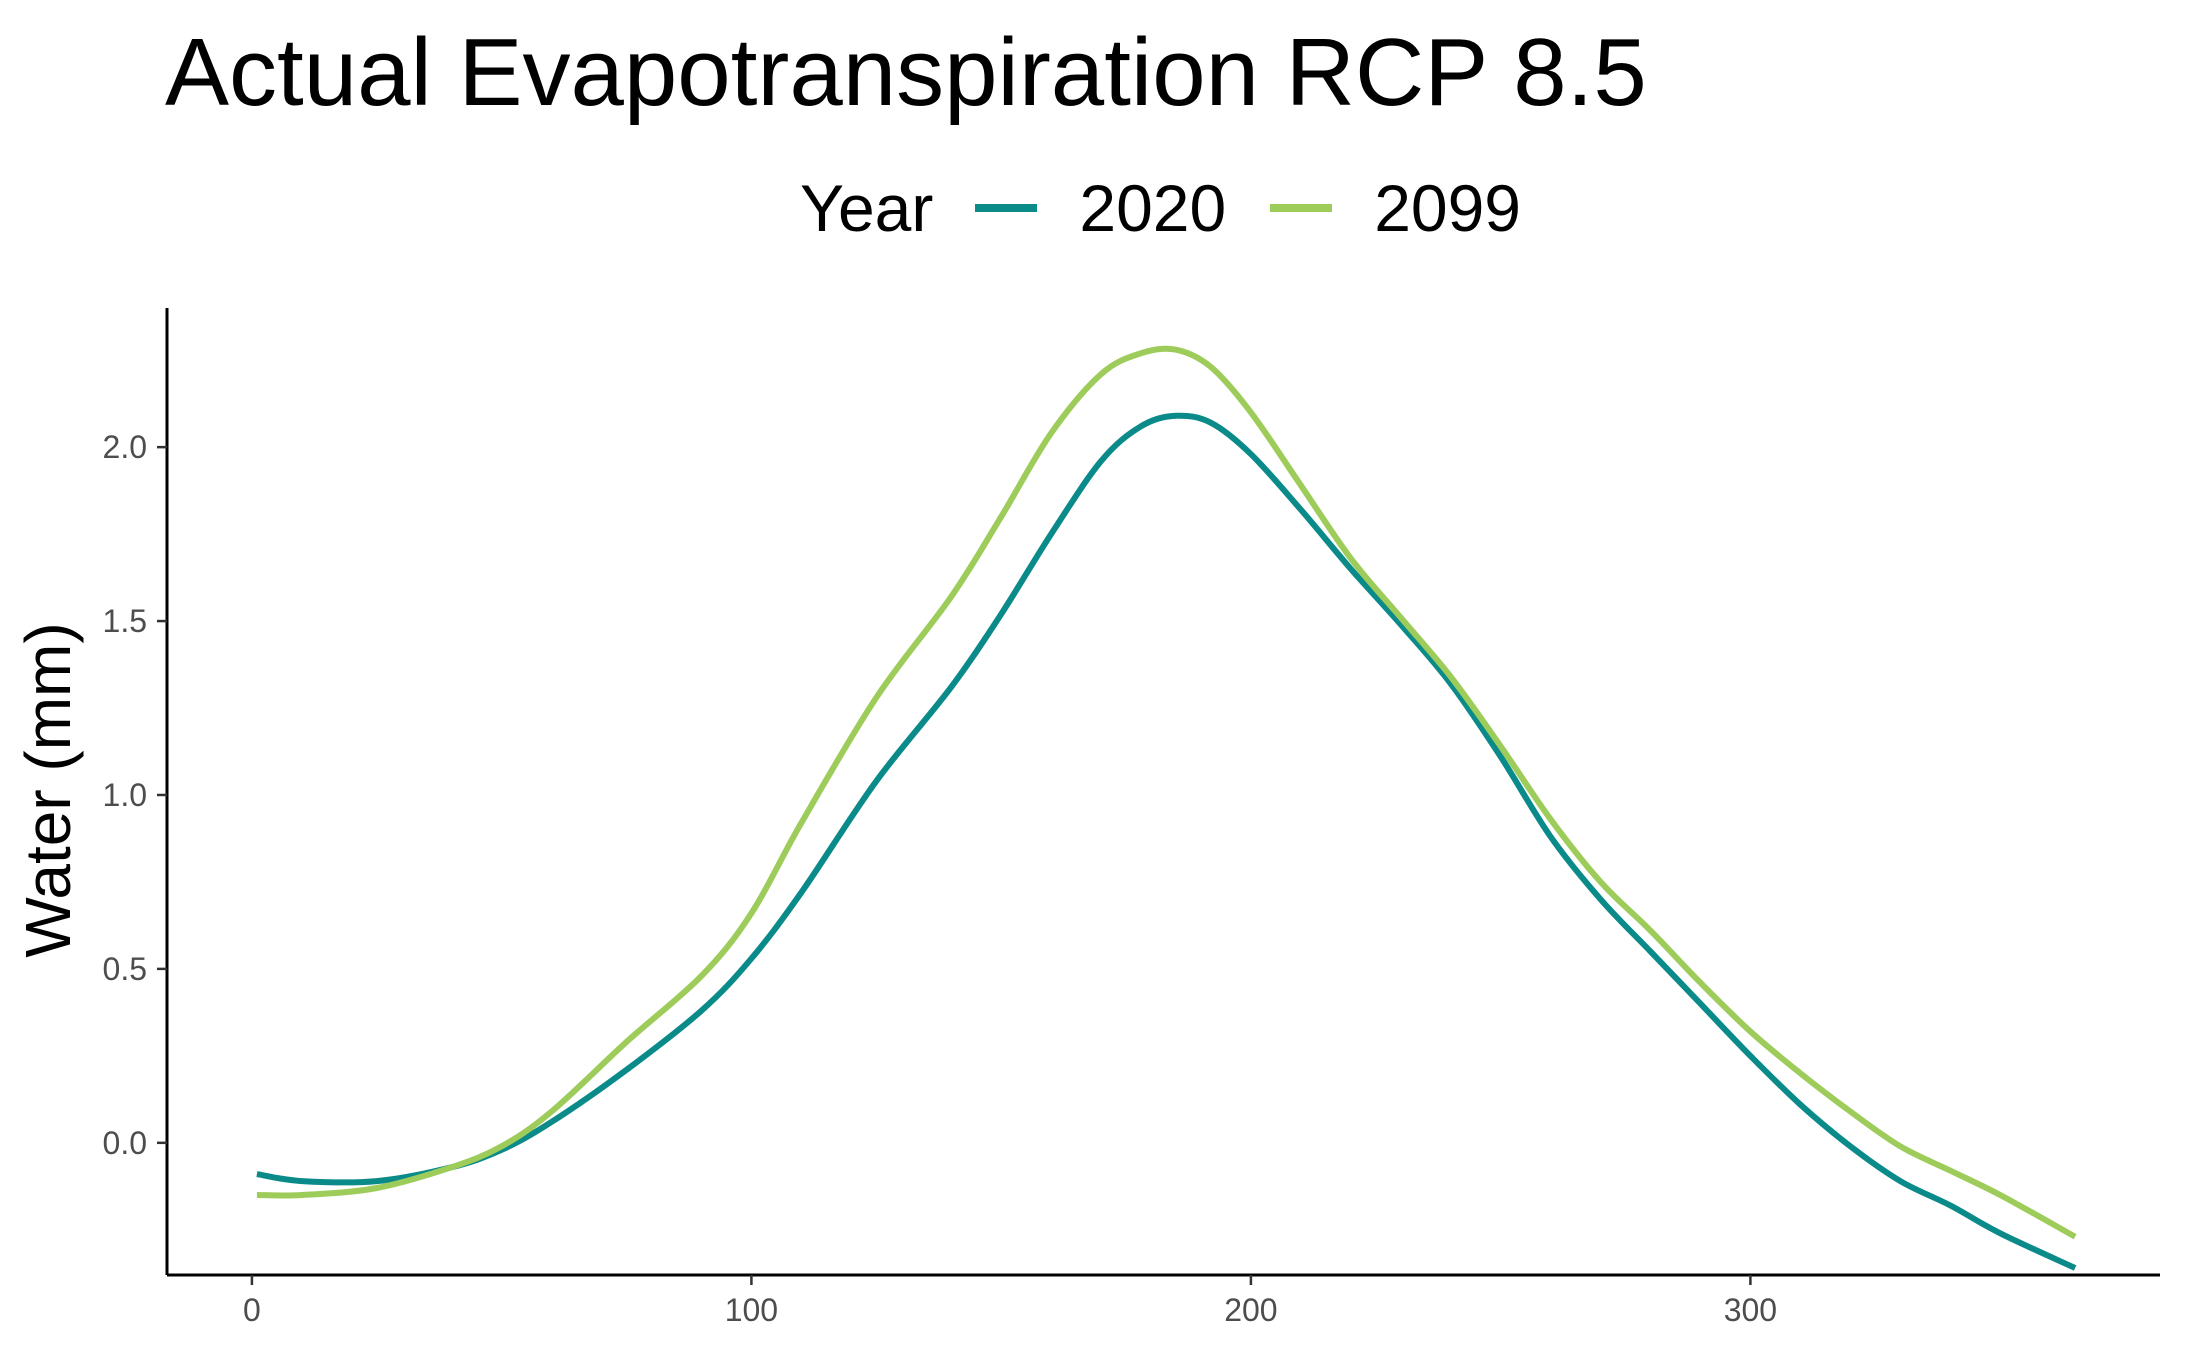 Image resolution: width=2187 pixels, height=1350 pixels. Describe the element at coordinates (1750, 1310) in the screenshot. I see `x-tick-label: 300` at that location.